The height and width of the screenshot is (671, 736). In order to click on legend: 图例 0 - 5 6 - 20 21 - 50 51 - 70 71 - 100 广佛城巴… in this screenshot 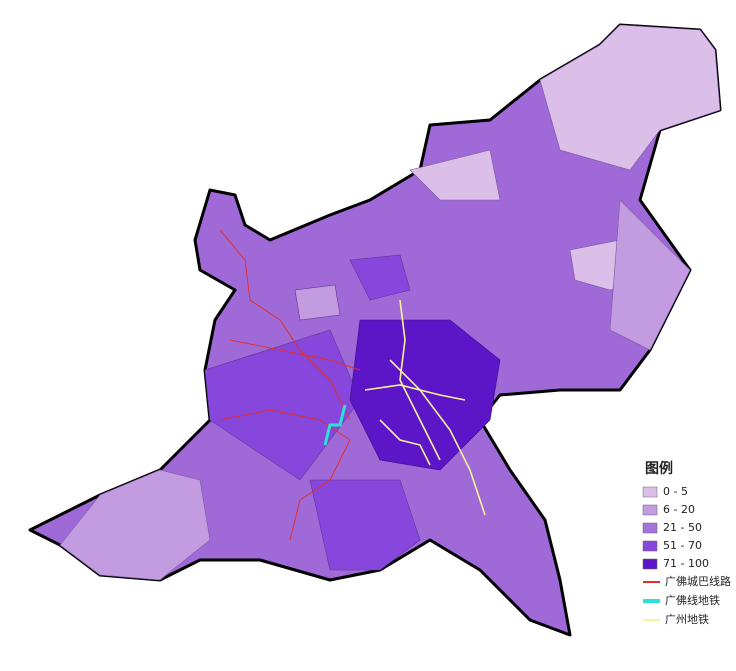, I will do `click(686, 543)`.